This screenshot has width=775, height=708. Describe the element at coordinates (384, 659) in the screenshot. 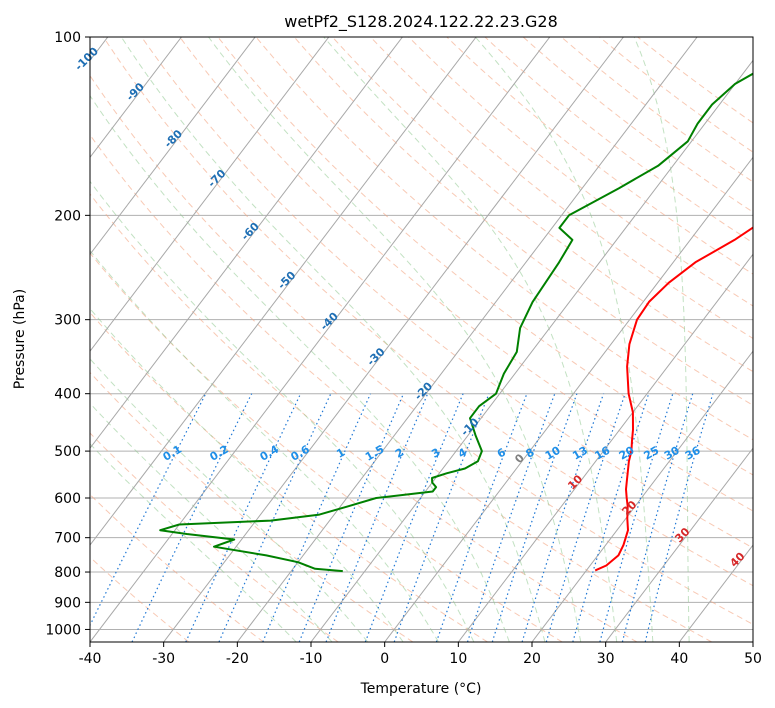

I see `x-tick-label: 0` at that location.